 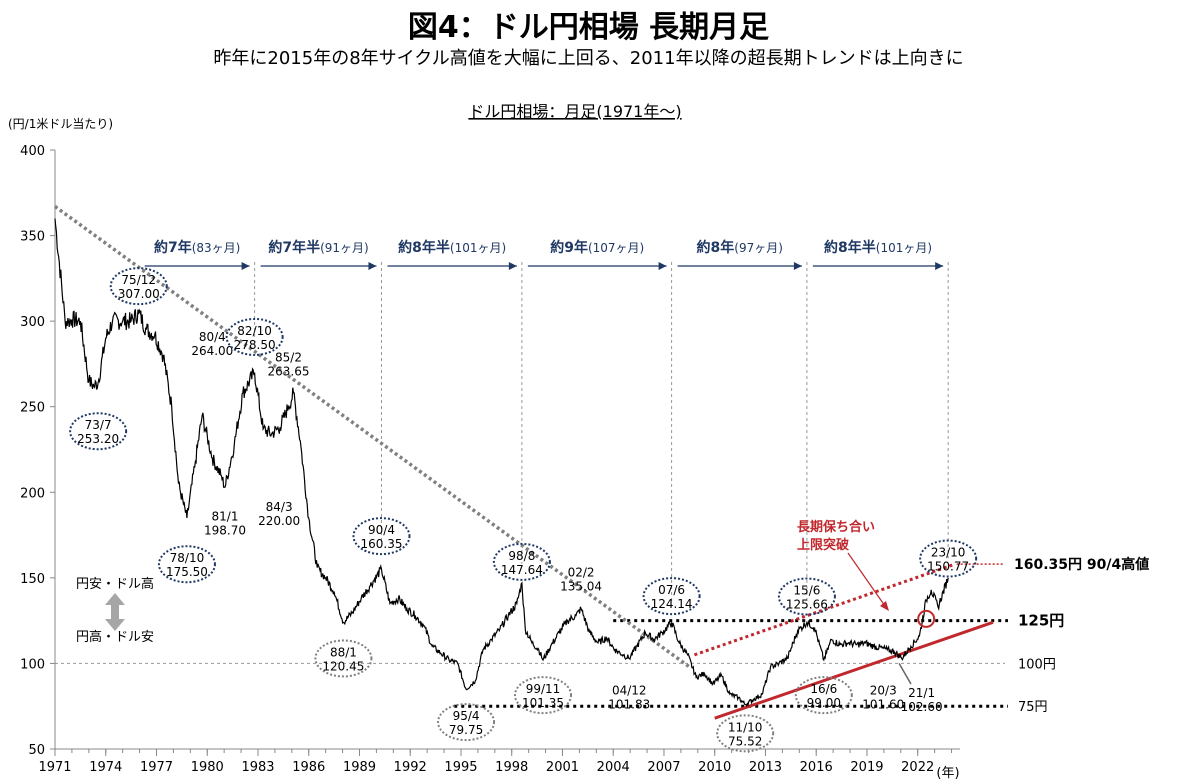 I want to click on x-tick-label: 2001, so click(x=562, y=767).